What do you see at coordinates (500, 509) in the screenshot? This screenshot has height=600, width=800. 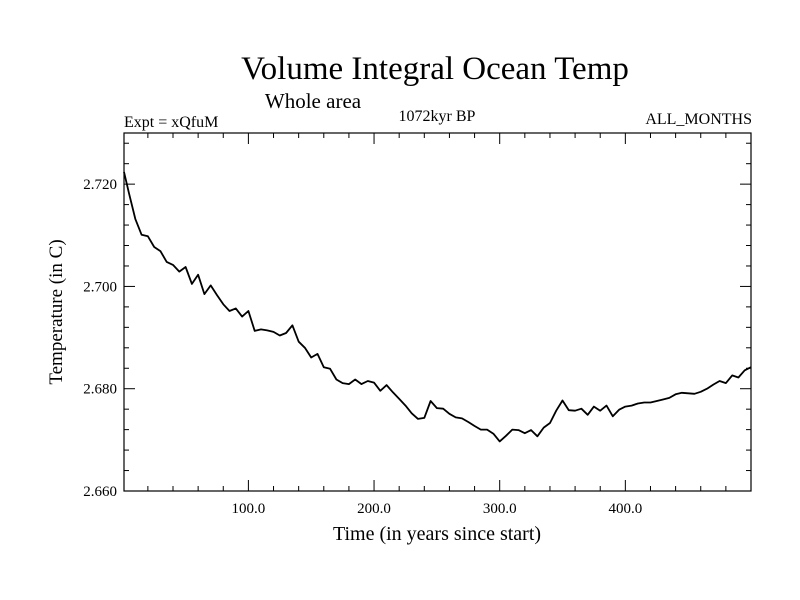 I see `x-tick-label: 300.0` at bounding box center [500, 509].